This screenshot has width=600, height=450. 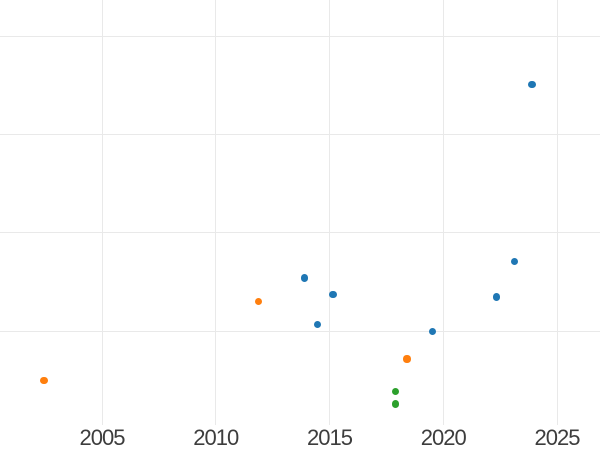 What do you see at coordinates (329, 212) in the screenshot?
I see `gridline-vertical-2015` at bounding box center [329, 212].